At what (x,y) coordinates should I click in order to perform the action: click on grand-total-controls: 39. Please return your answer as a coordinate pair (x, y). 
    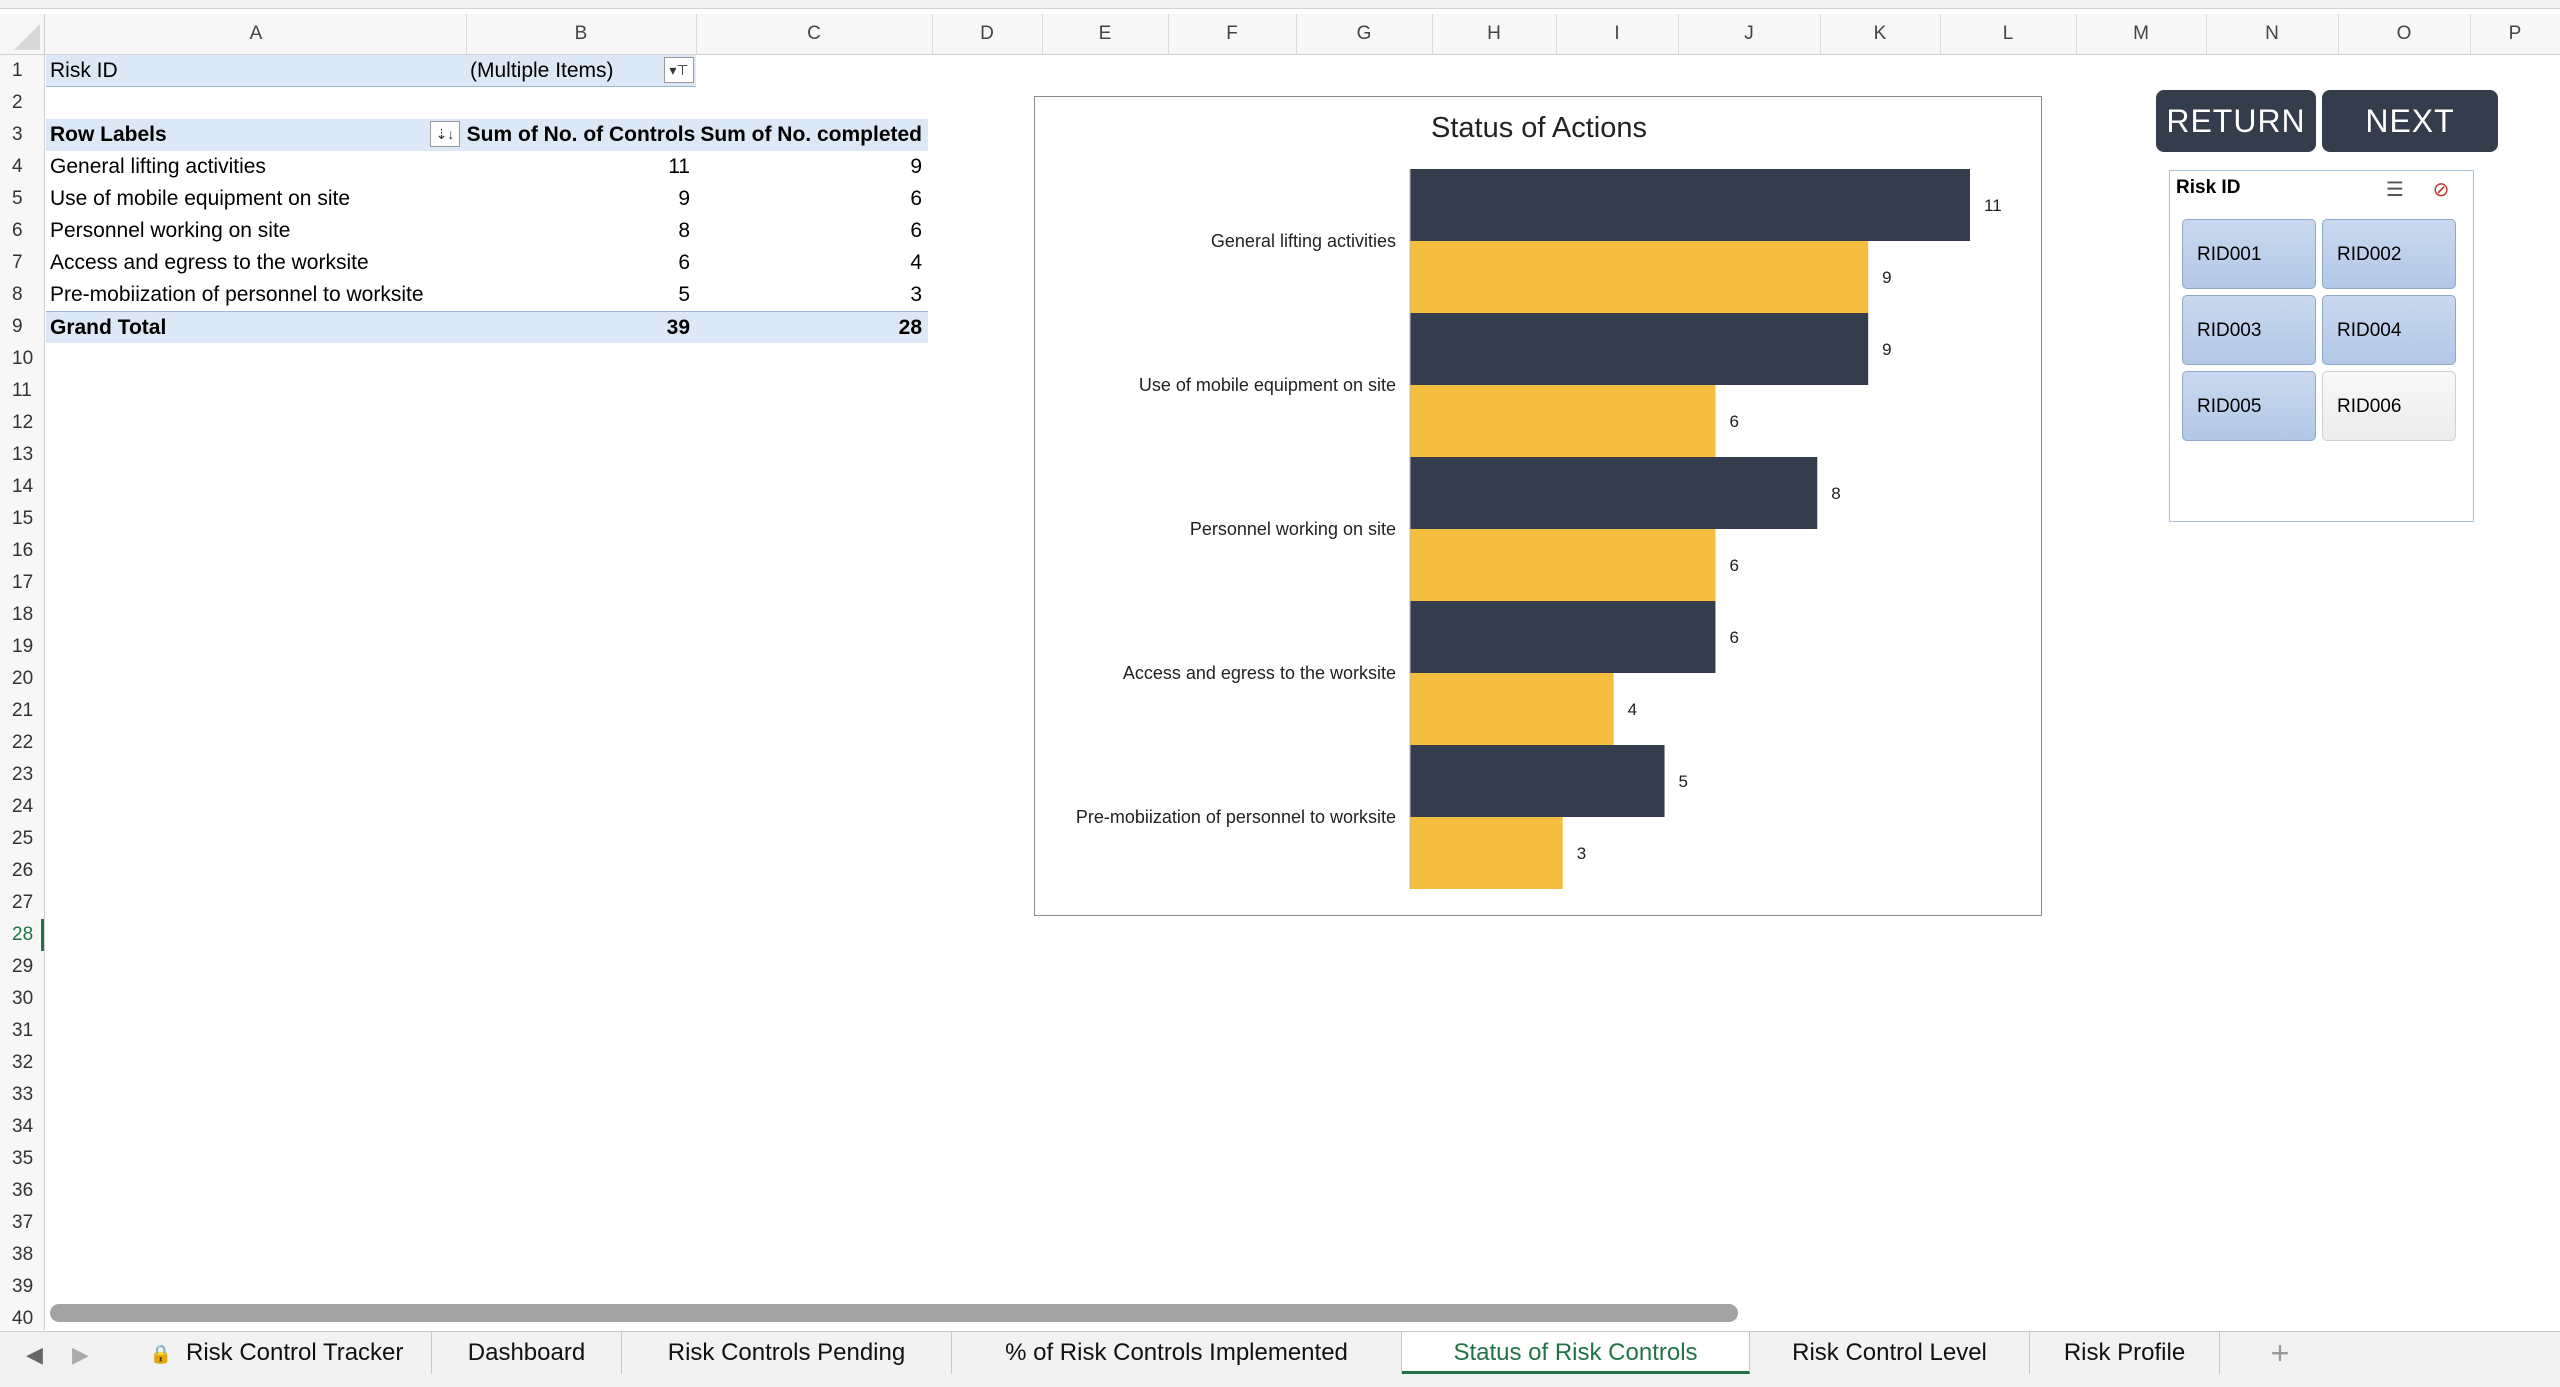
    Looking at the image, I should click on (581, 327).